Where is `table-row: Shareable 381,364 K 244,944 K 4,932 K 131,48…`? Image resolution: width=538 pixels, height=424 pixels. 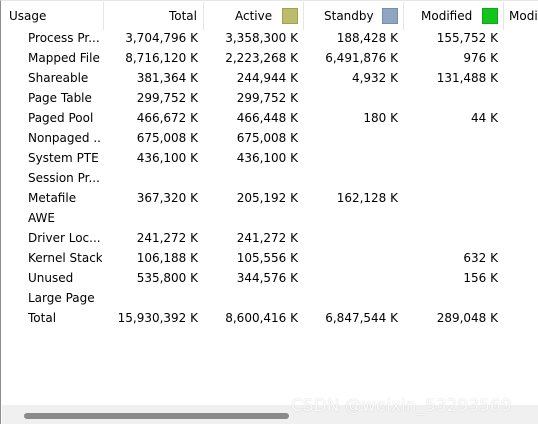
table-row: Shareable 381,364 K 244,944 K 4,932 K 131,48… is located at coordinates (270, 78).